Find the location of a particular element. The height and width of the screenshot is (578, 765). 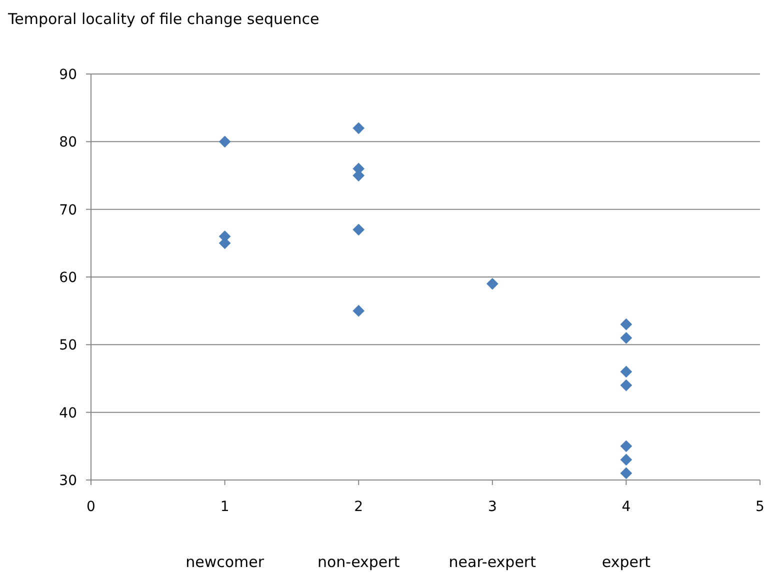

x-tick-label: 4 is located at coordinates (626, 507).